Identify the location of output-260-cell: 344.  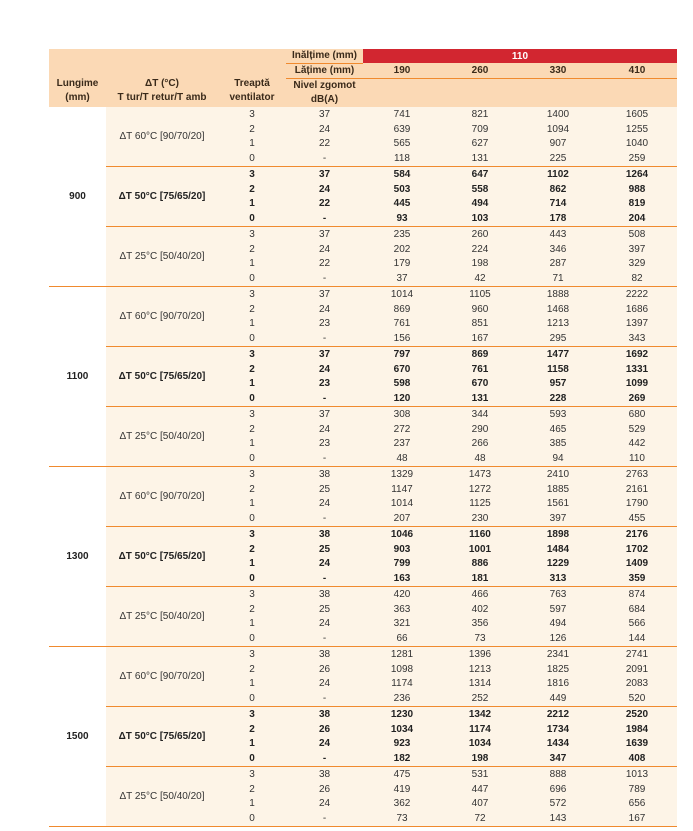
(480, 413).